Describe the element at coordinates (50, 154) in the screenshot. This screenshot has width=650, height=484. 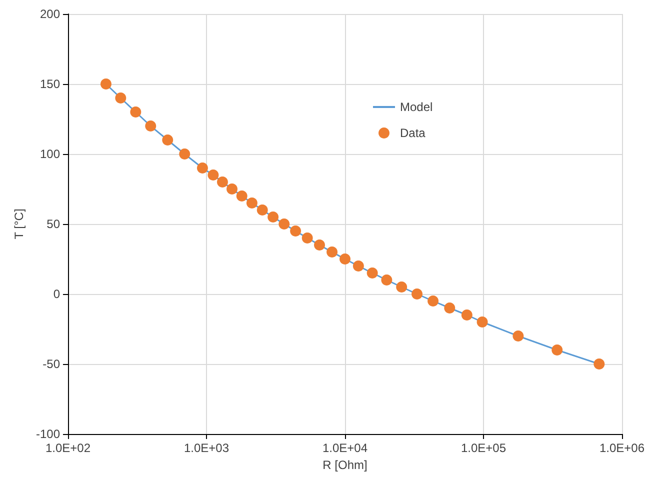
I see `y-tick-label: 100` at that location.